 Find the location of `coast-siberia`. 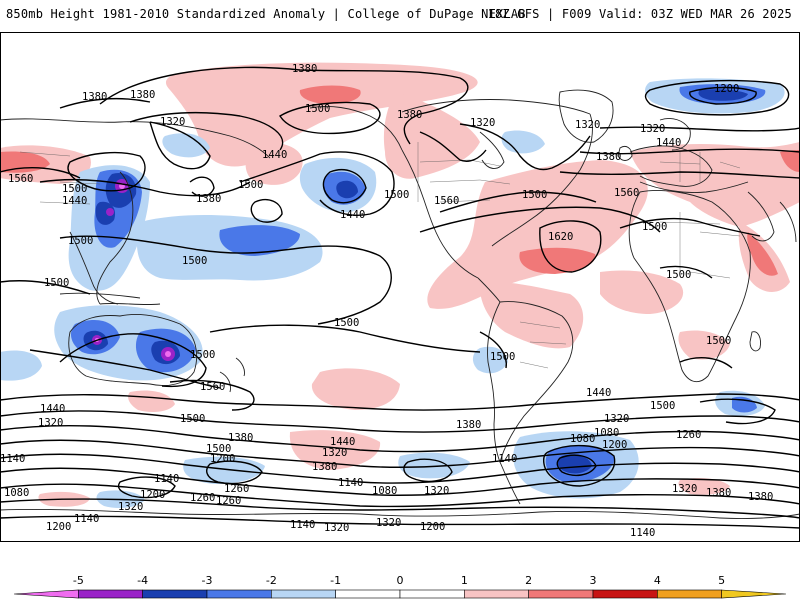

coast-siberia is located at coordinates (135, 138).